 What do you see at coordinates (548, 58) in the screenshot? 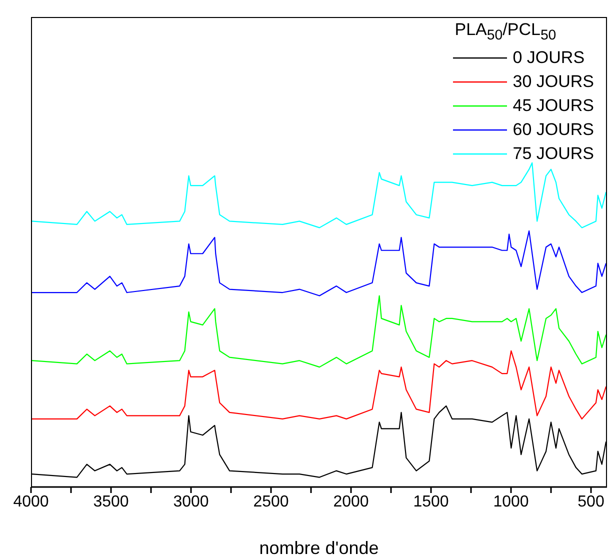
I see `legend-label: 0 JOURS` at bounding box center [548, 58].